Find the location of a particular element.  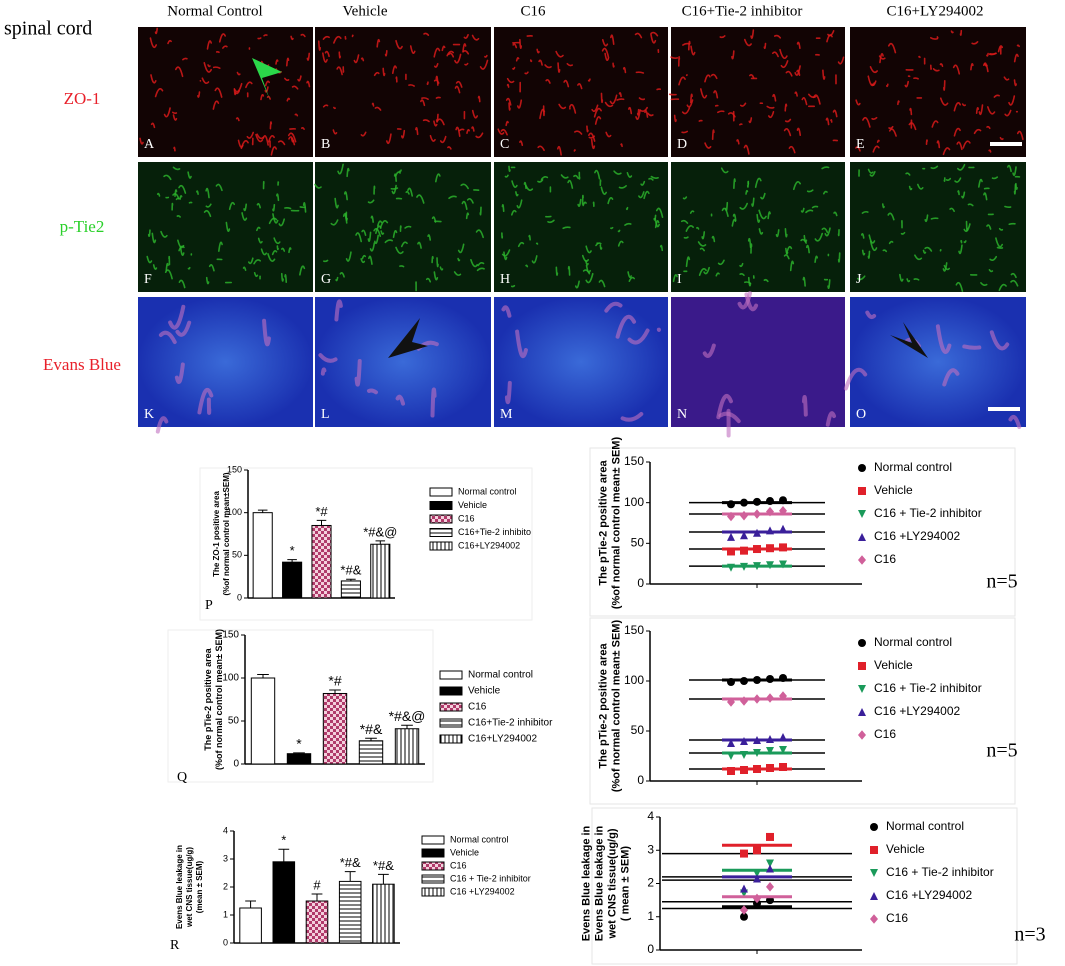

annotation: * is located at coordinates (292, 550).